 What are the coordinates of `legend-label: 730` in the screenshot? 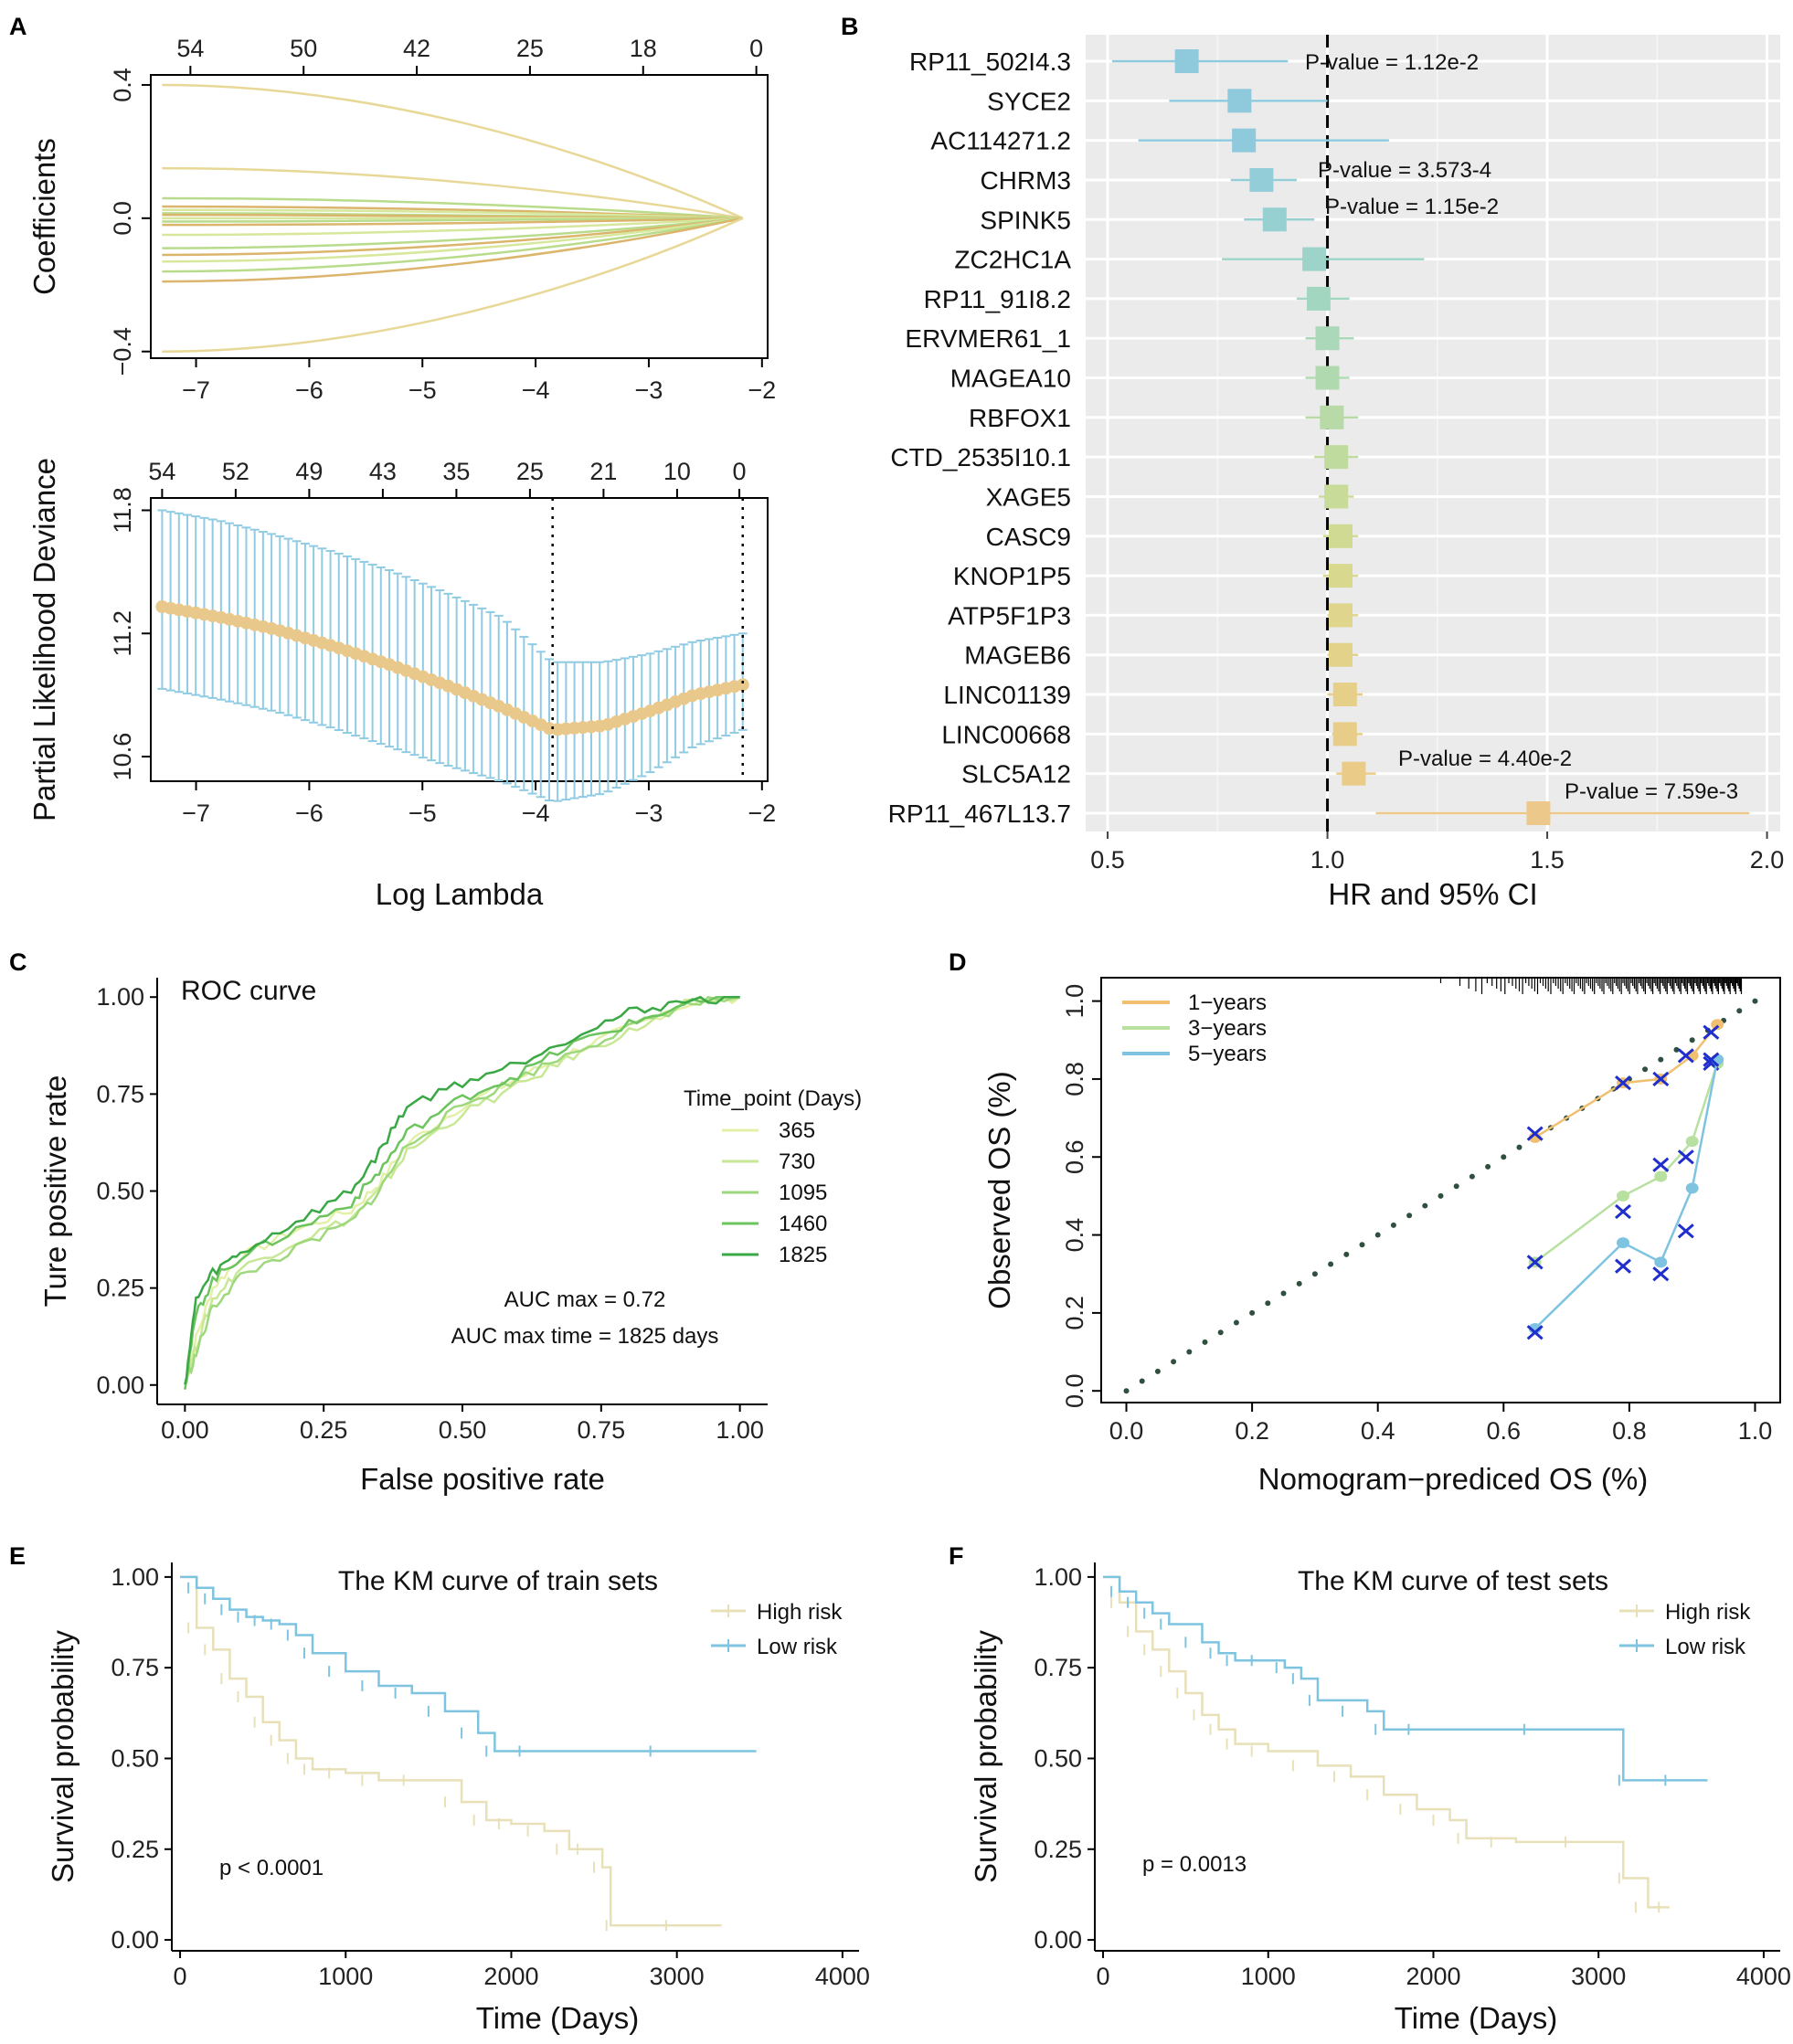 It's located at (797, 1161).